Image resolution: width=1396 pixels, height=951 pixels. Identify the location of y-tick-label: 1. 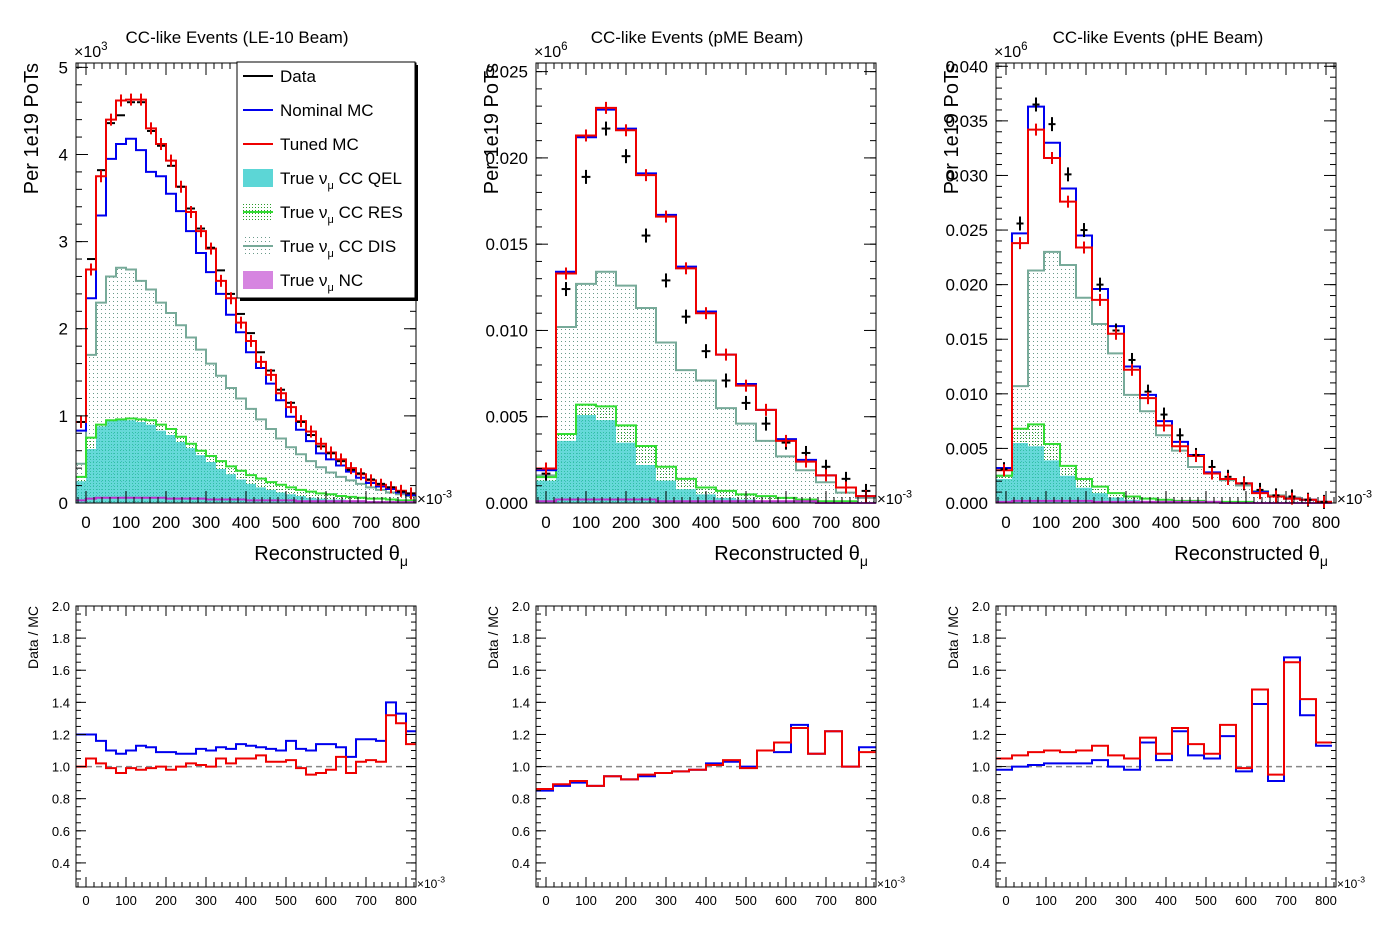
(63, 416).